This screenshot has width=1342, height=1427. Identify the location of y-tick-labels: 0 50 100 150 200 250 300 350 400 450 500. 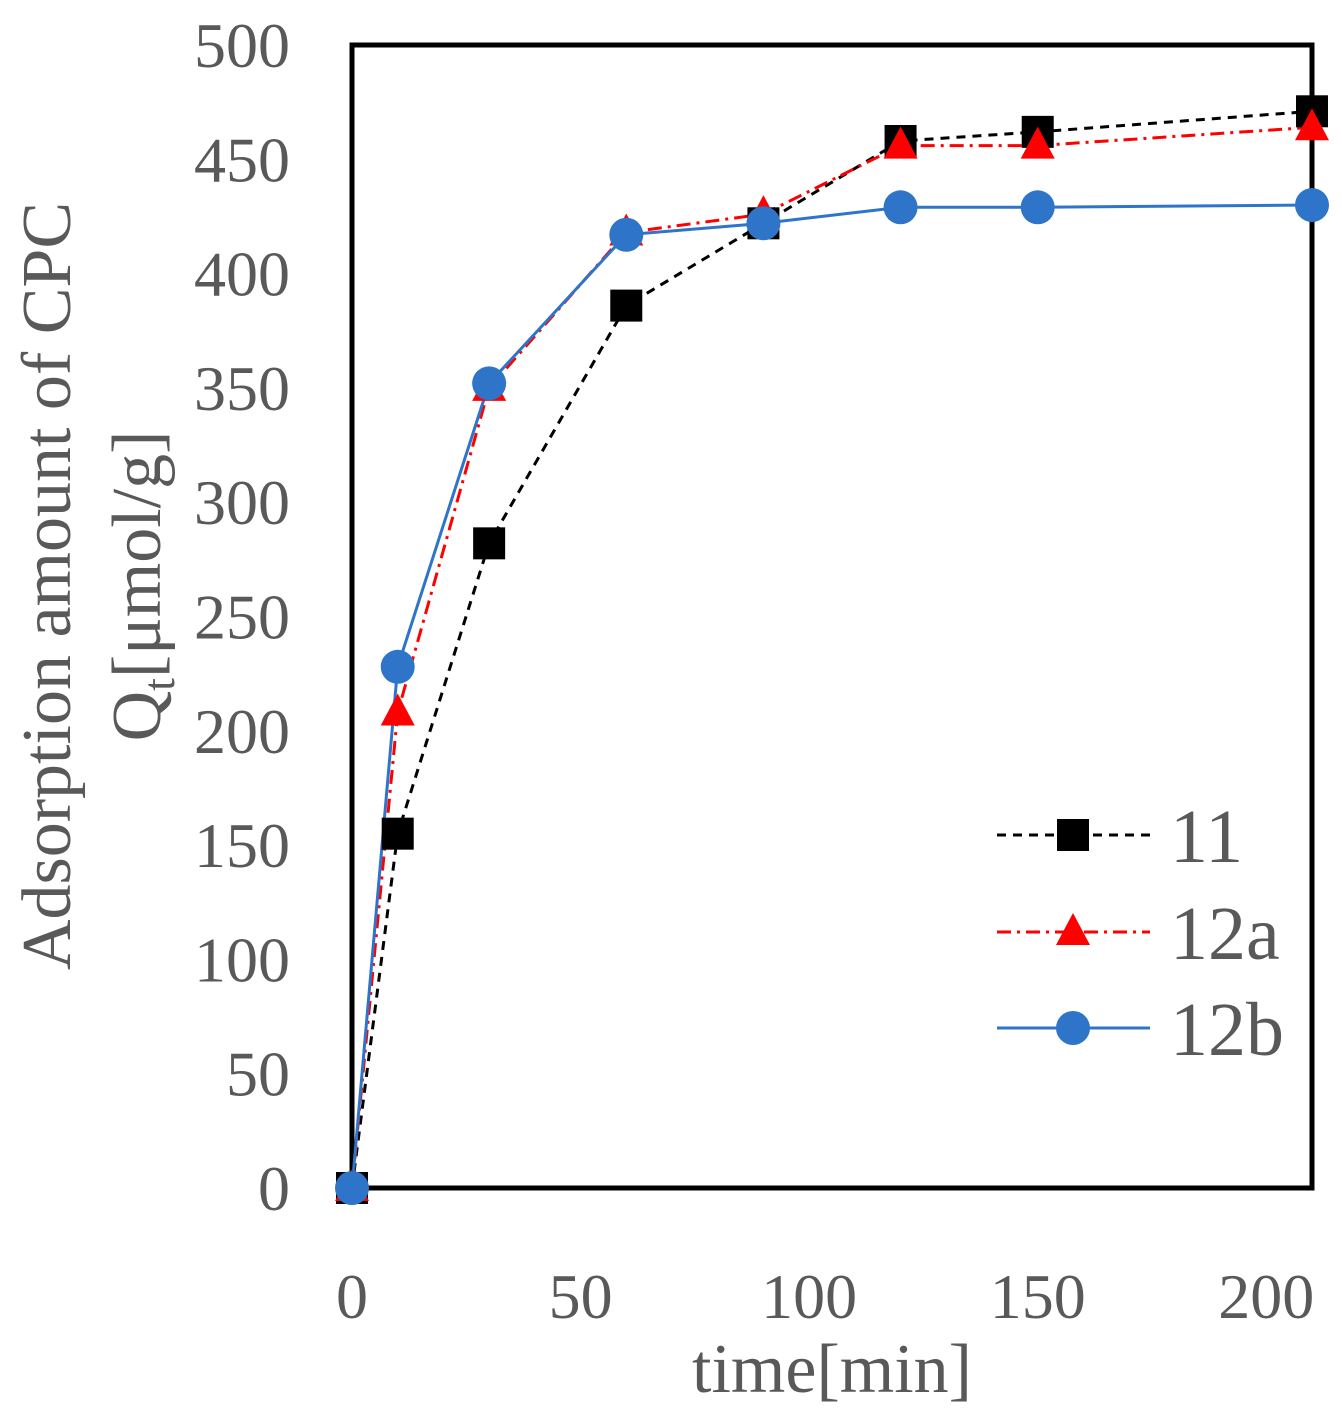
(242, 617).